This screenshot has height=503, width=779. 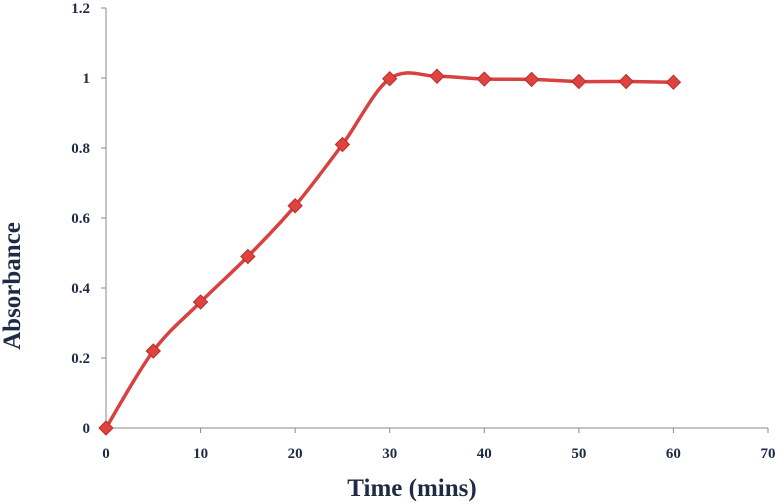 I want to click on x-tick-label: 10, so click(x=200, y=454).